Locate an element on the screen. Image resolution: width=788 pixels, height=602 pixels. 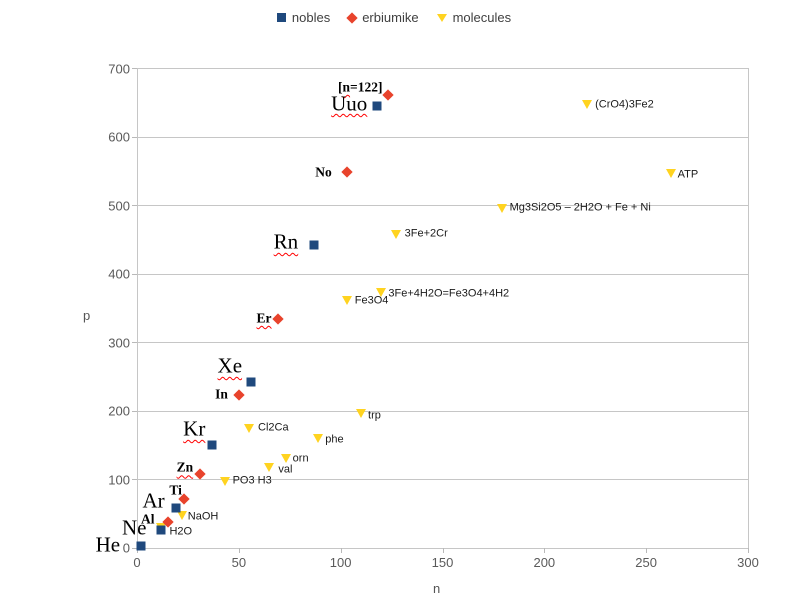
label-3fe-2cr: 3Fe+2Cr is located at coordinates (426, 233).